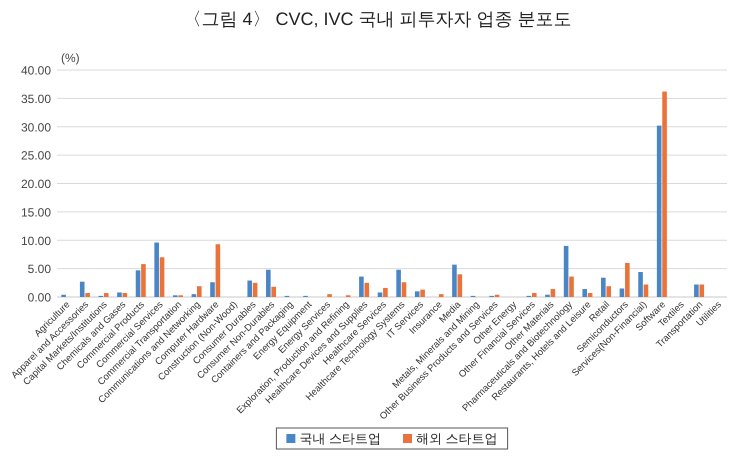 The width and height of the screenshot is (755, 457). What do you see at coordinates (70, 58) in the screenshot?
I see `y-axis-title: (%)` at bounding box center [70, 58].